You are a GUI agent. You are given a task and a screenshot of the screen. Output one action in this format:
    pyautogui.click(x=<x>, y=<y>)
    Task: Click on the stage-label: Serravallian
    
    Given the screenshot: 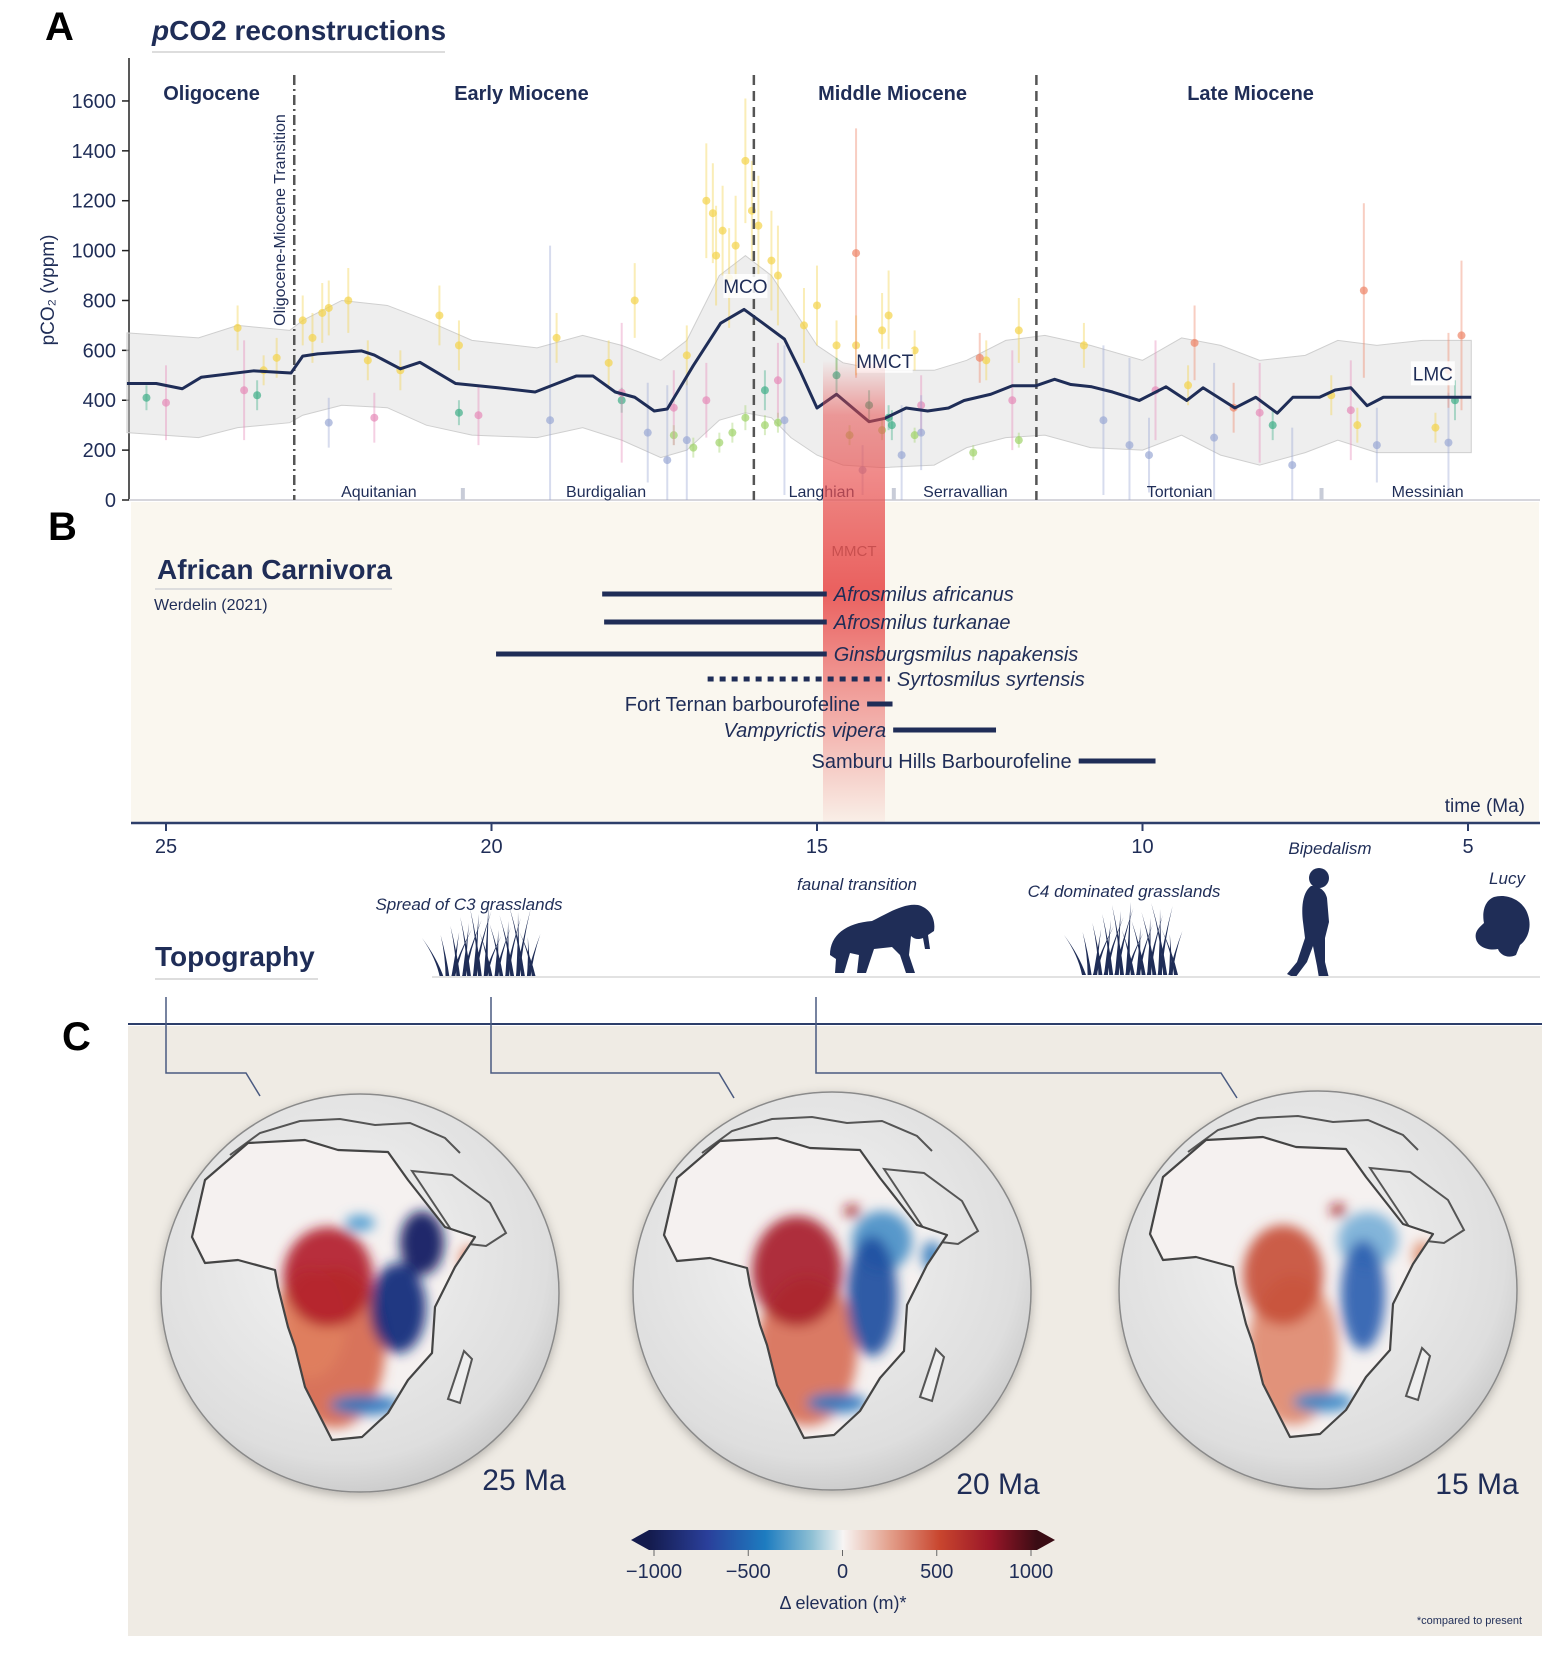 What is the action you would take?
    pyautogui.click(x=965, y=492)
    